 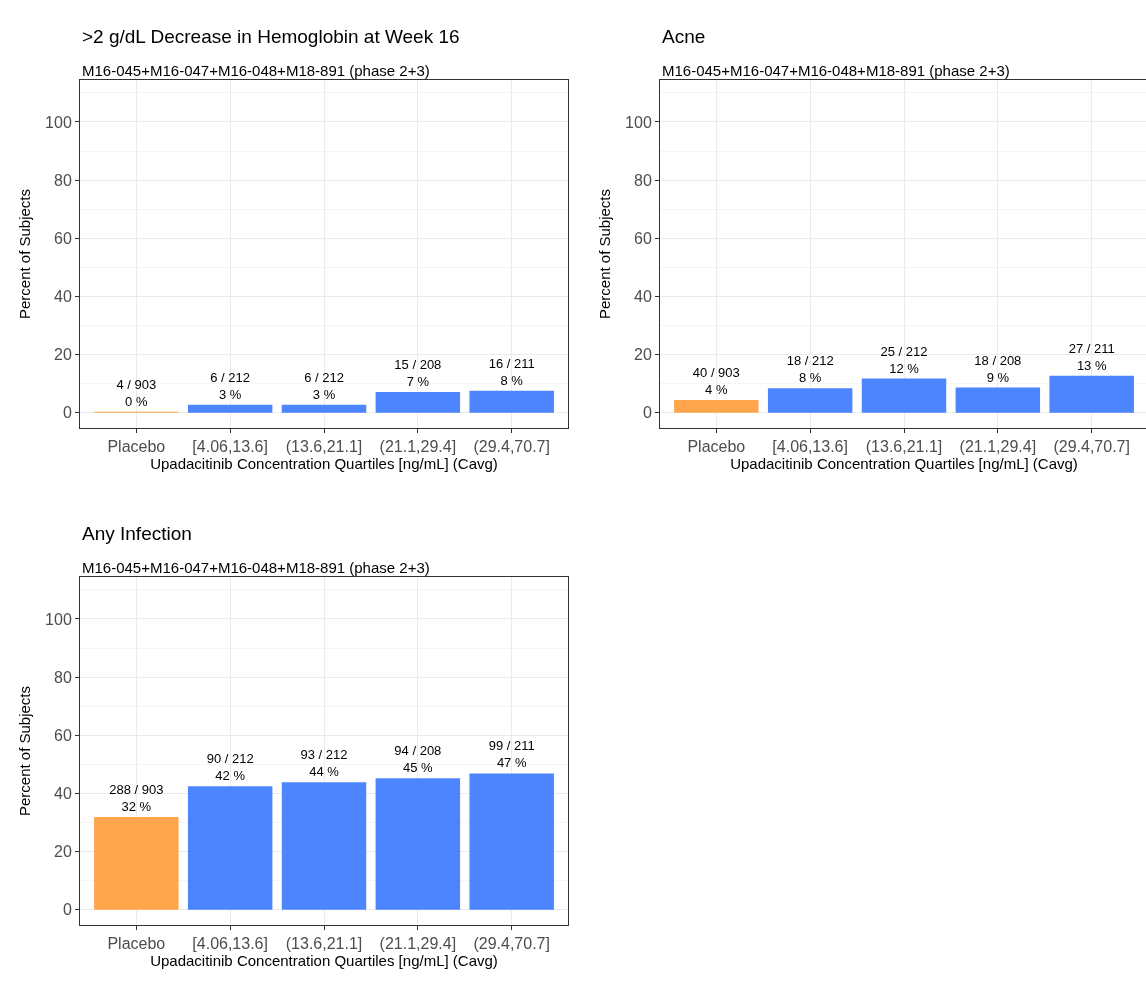 What do you see at coordinates (324, 763) in the screenshot?
I see `data-label: 93 / 212 44 %` at bounding box center [324, 763].